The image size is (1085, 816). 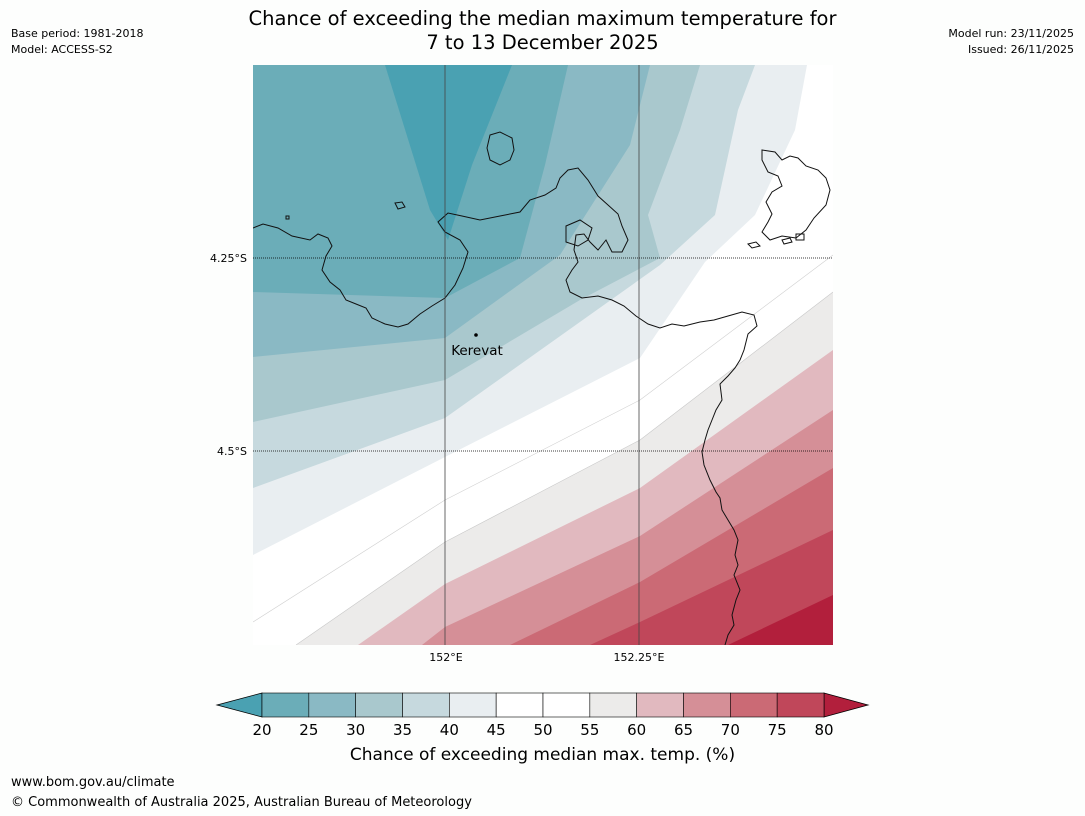 What do you see at coordinates (542, 730) in the screenshot?
I see `colorbar-tick-label: 50` at bounding box center [542, 730].